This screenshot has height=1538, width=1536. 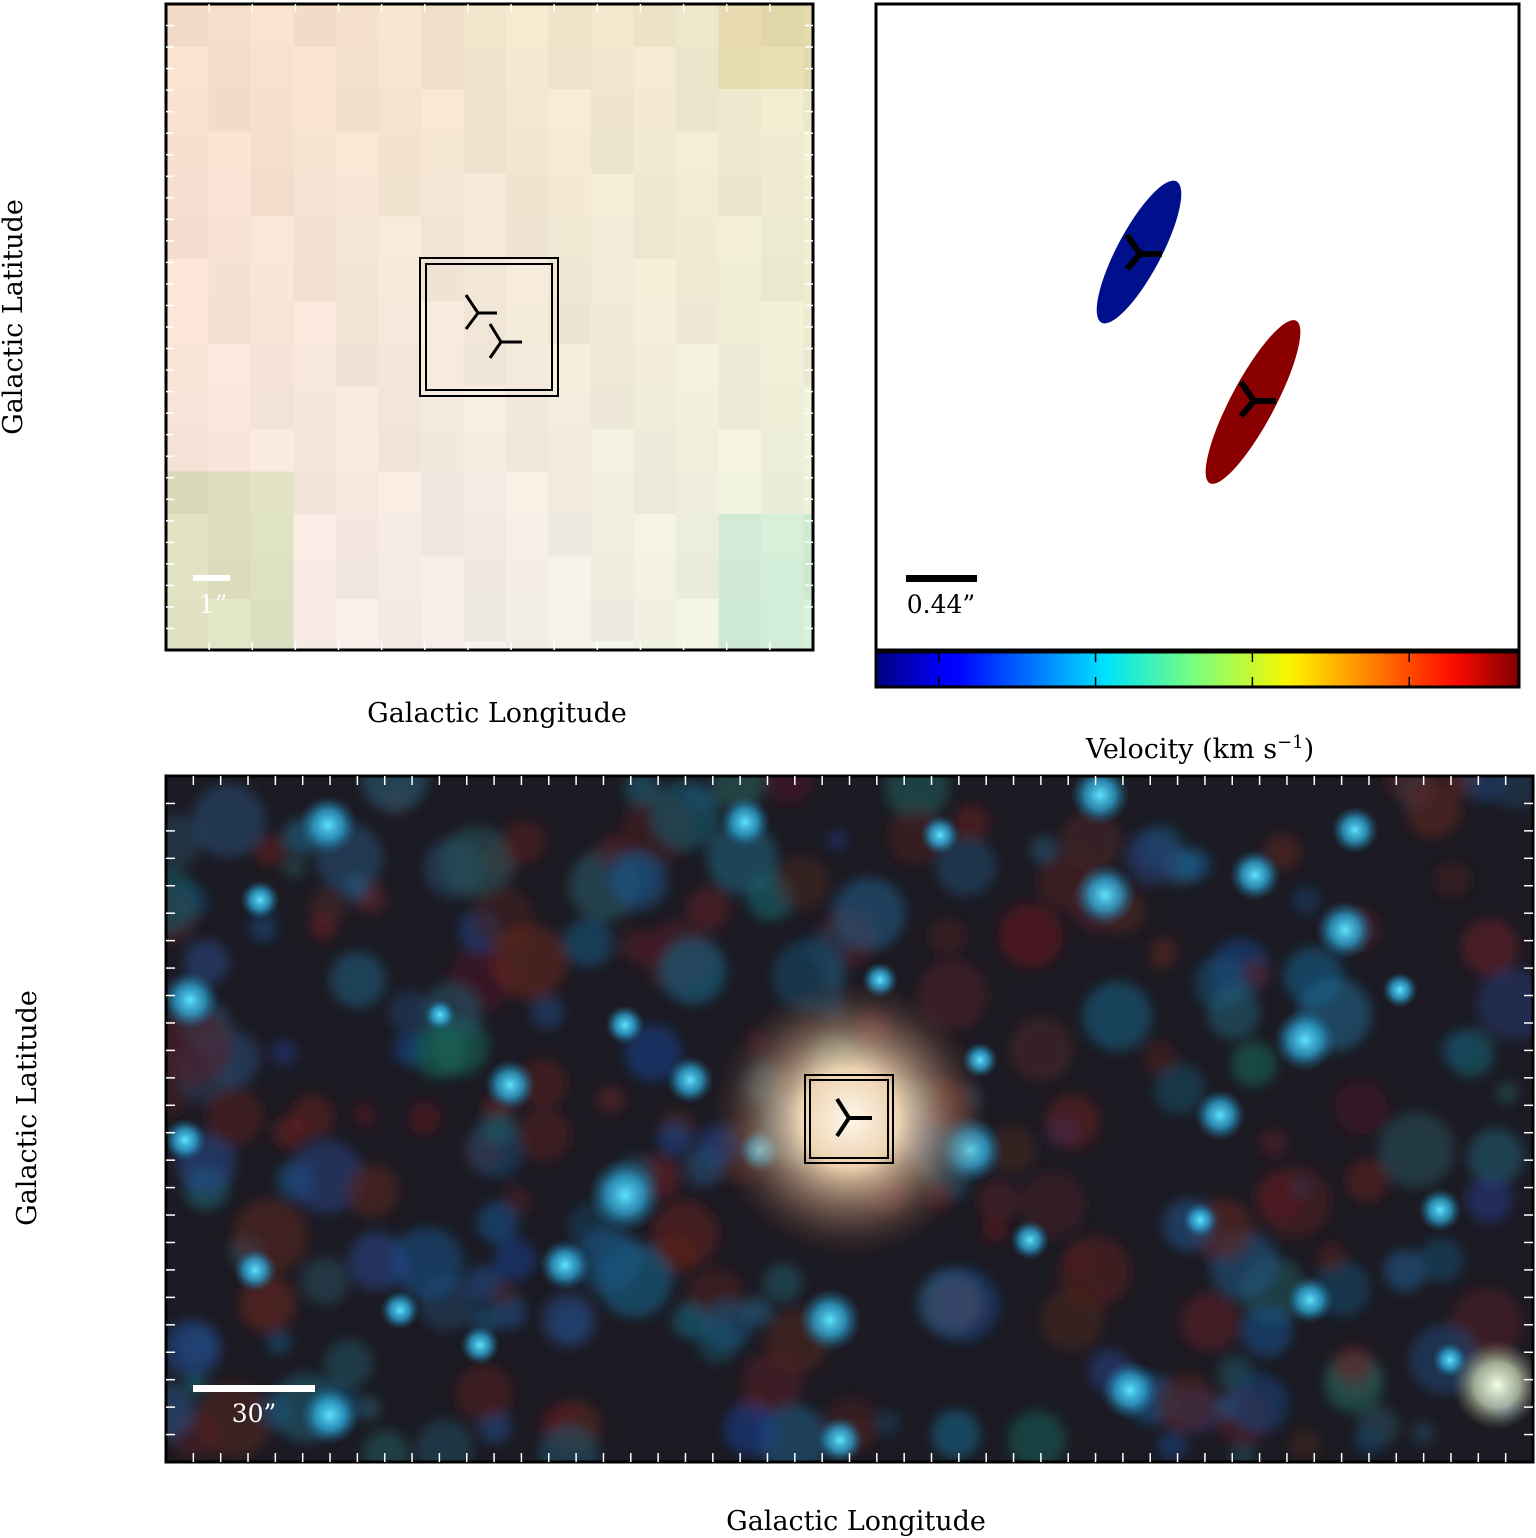 What do you see at coordinates (849, 1119) in the screenshot?
I see `bottom-target-box-inner` at bounding box center [849, 1119].